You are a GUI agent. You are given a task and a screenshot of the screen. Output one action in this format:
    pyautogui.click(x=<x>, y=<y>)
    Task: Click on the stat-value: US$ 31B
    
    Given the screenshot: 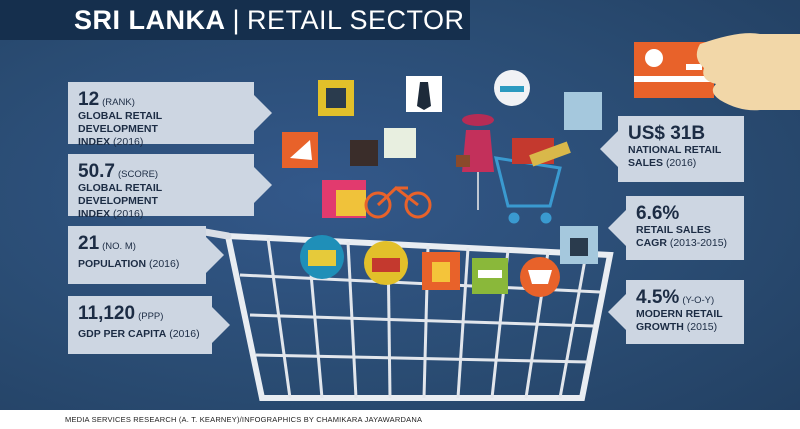 What is the action you would take?
    pyautogui.click(x=667, y=133)
    